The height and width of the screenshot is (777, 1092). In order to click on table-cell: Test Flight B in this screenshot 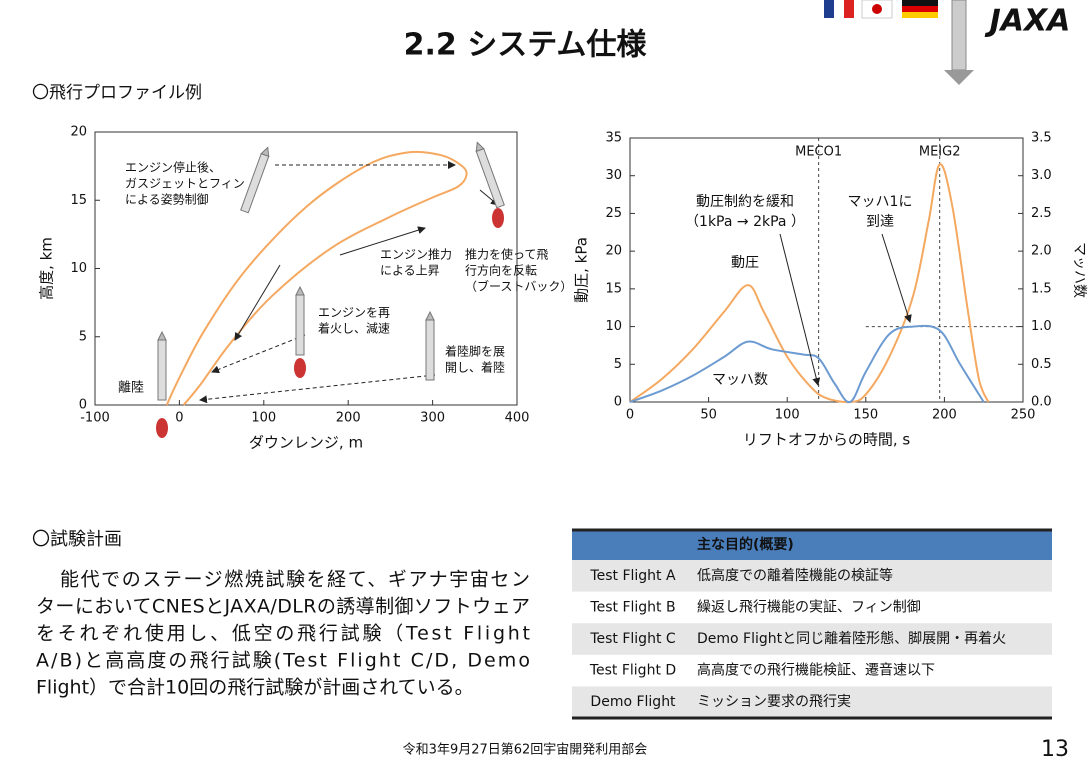, I will do `click(632, 607)`.